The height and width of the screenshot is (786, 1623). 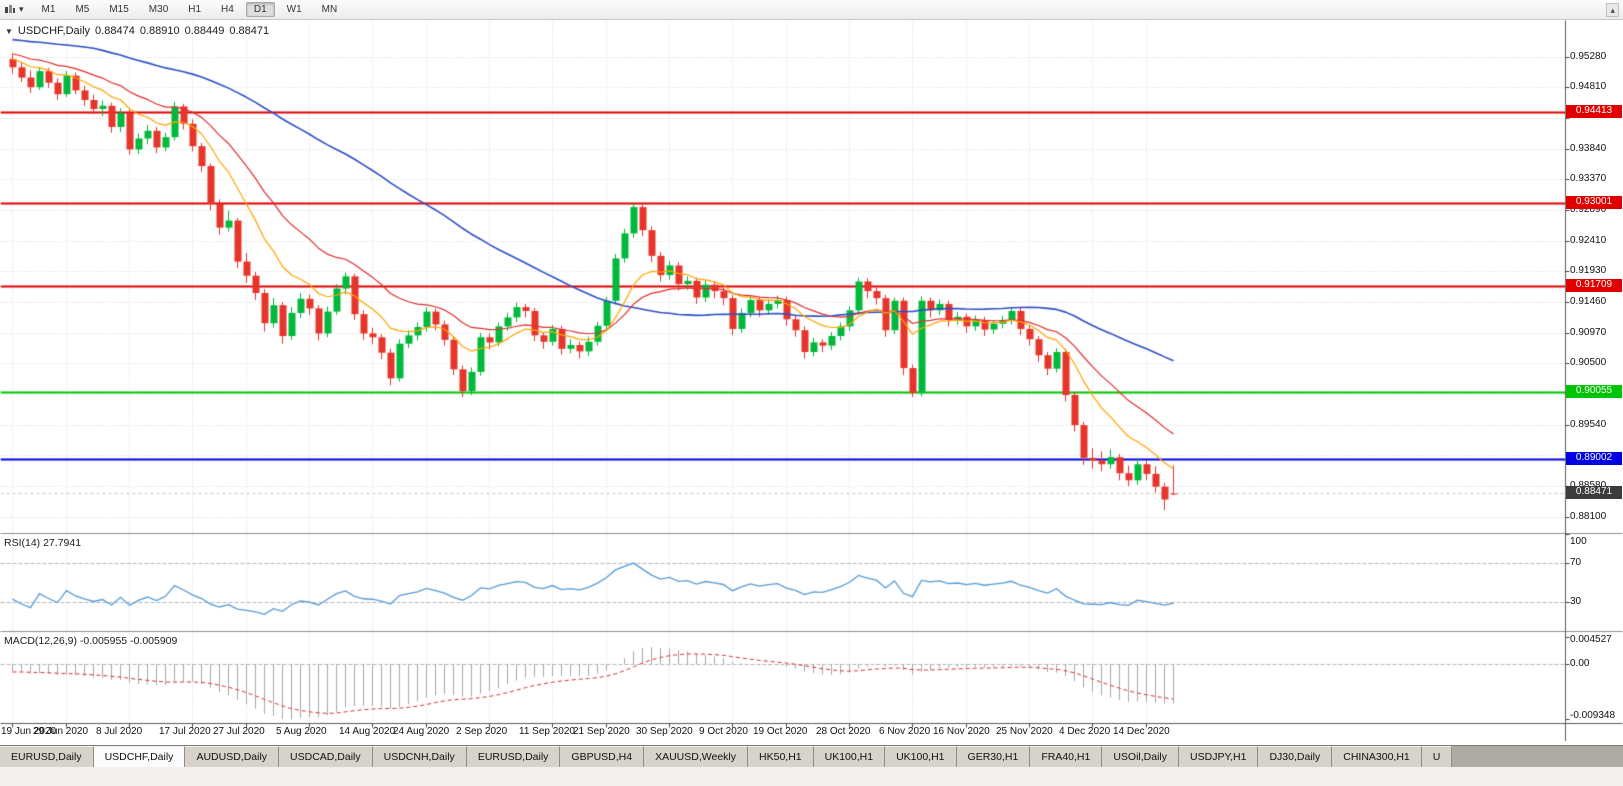 What do you see at coordinates (993, 757) in the screenshot?
I see `chart-tab: GER30,H1` at bounding box center [993, 757].